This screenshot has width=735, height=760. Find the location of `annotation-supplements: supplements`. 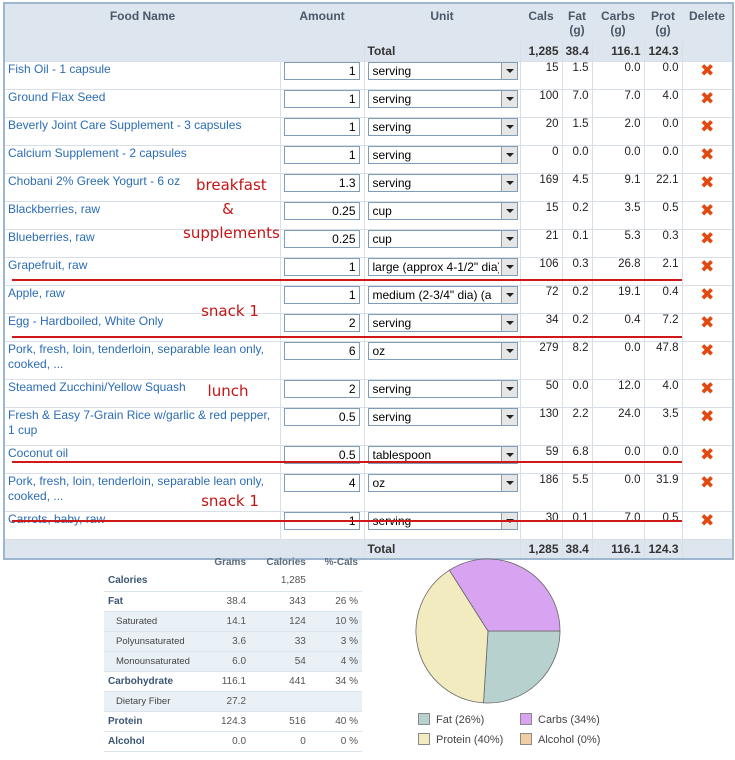

annotation-supplements: supplements is located at coordinates (231, 233).